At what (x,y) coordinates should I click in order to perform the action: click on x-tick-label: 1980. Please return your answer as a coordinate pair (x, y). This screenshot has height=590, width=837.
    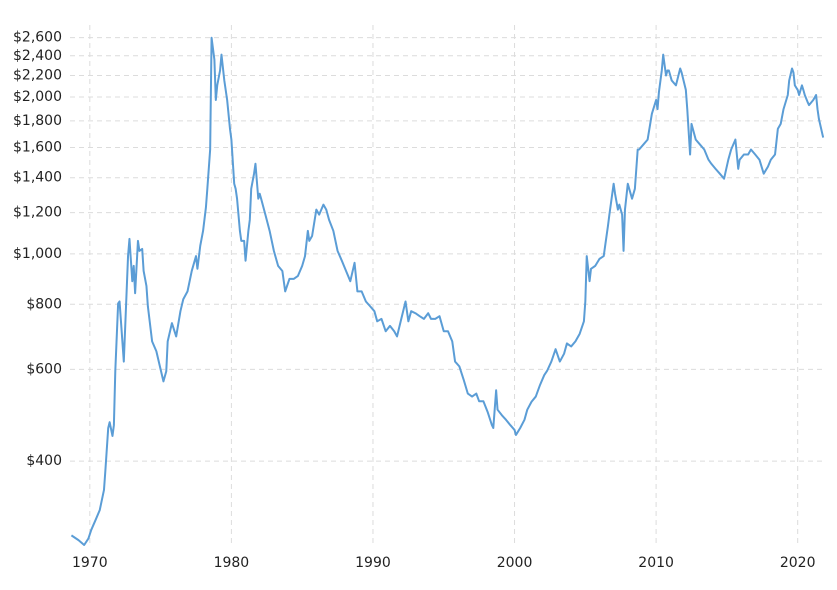
    Looking at the image, I should click on (232, 563).